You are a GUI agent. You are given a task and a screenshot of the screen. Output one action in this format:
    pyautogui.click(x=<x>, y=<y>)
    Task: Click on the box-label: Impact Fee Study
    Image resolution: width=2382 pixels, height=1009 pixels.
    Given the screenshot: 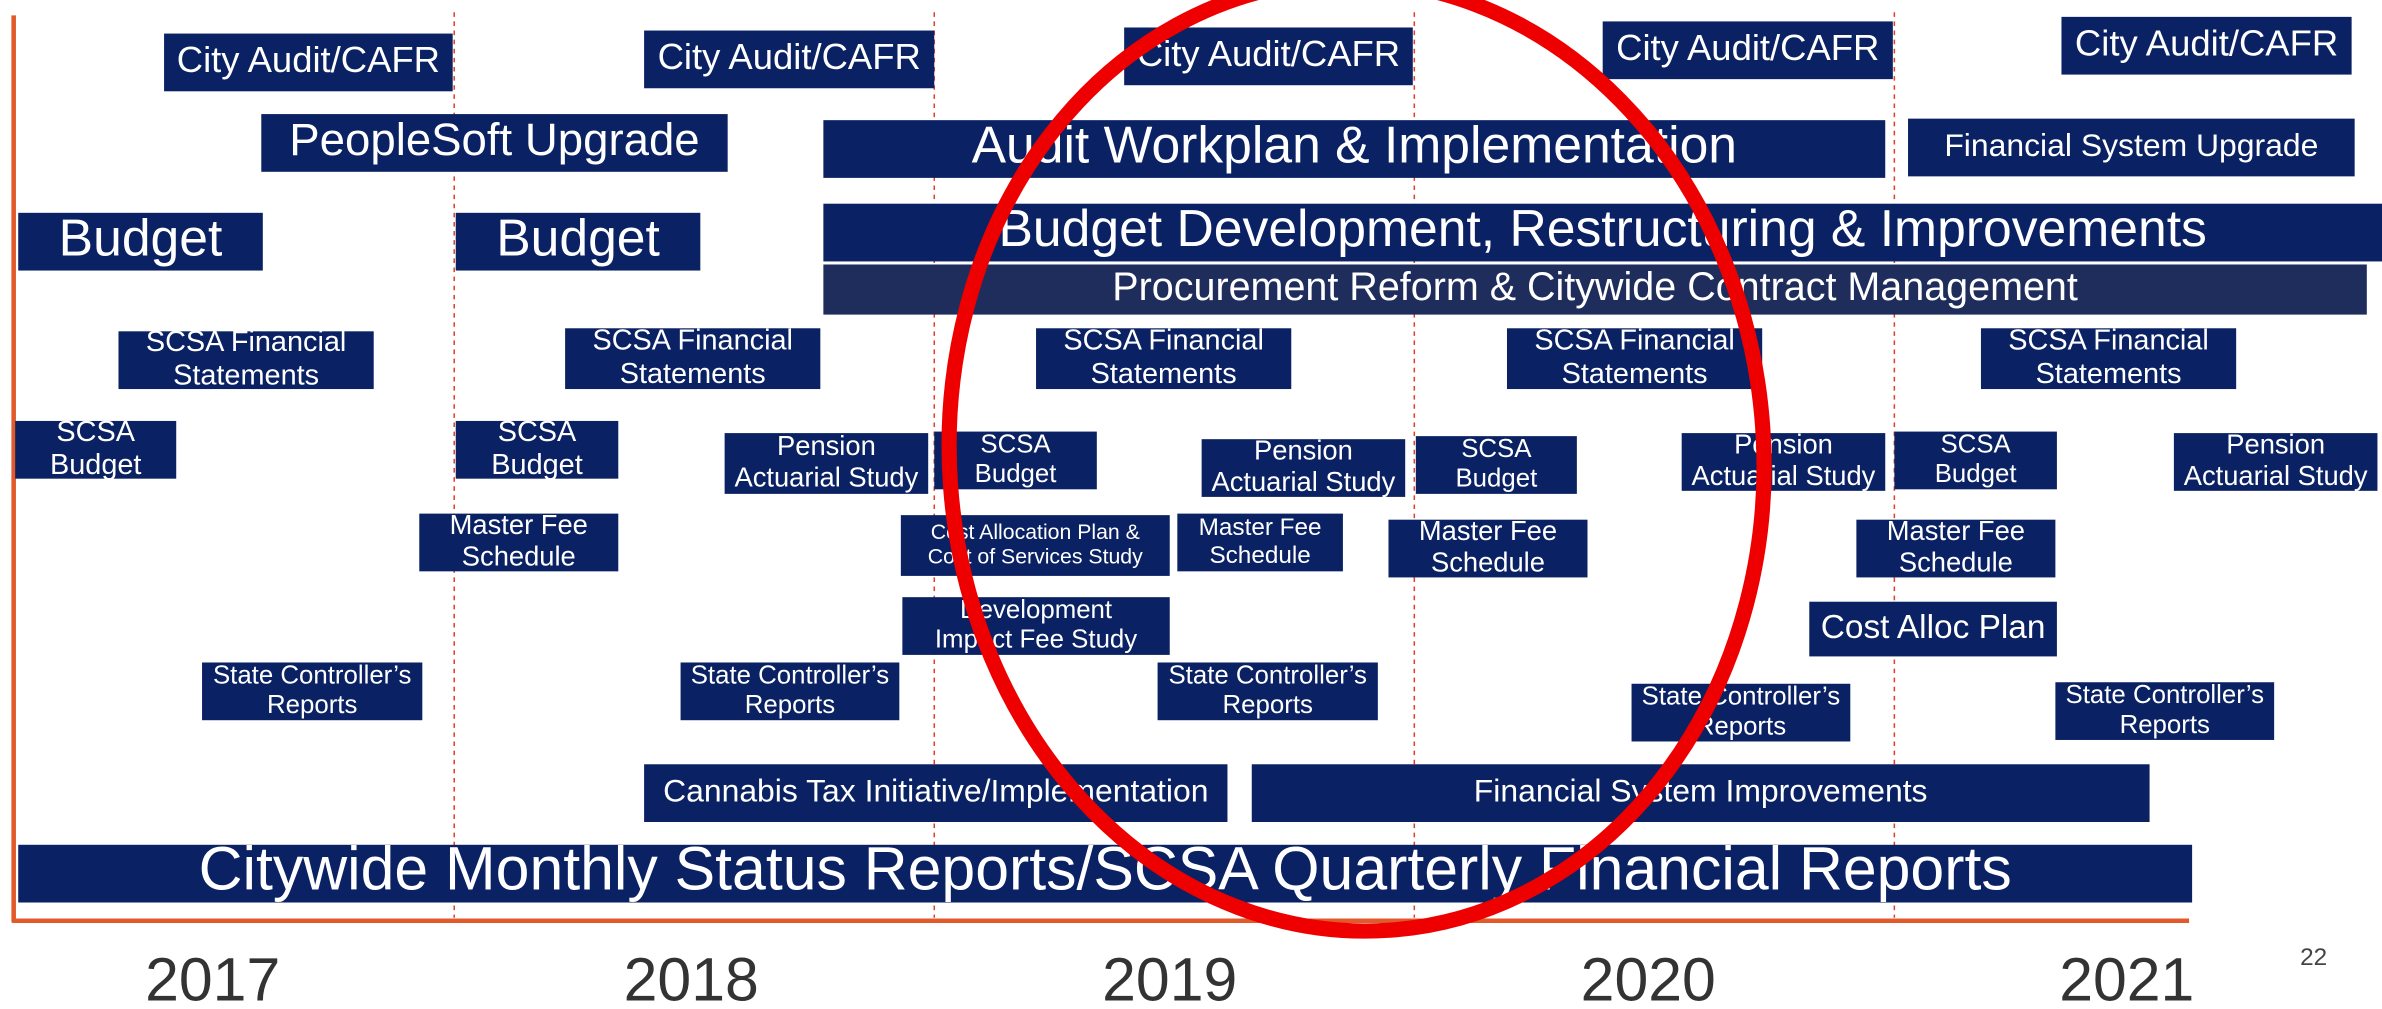 What is the action you would take?
    pyautogui.click(x=1036, y=640)
    